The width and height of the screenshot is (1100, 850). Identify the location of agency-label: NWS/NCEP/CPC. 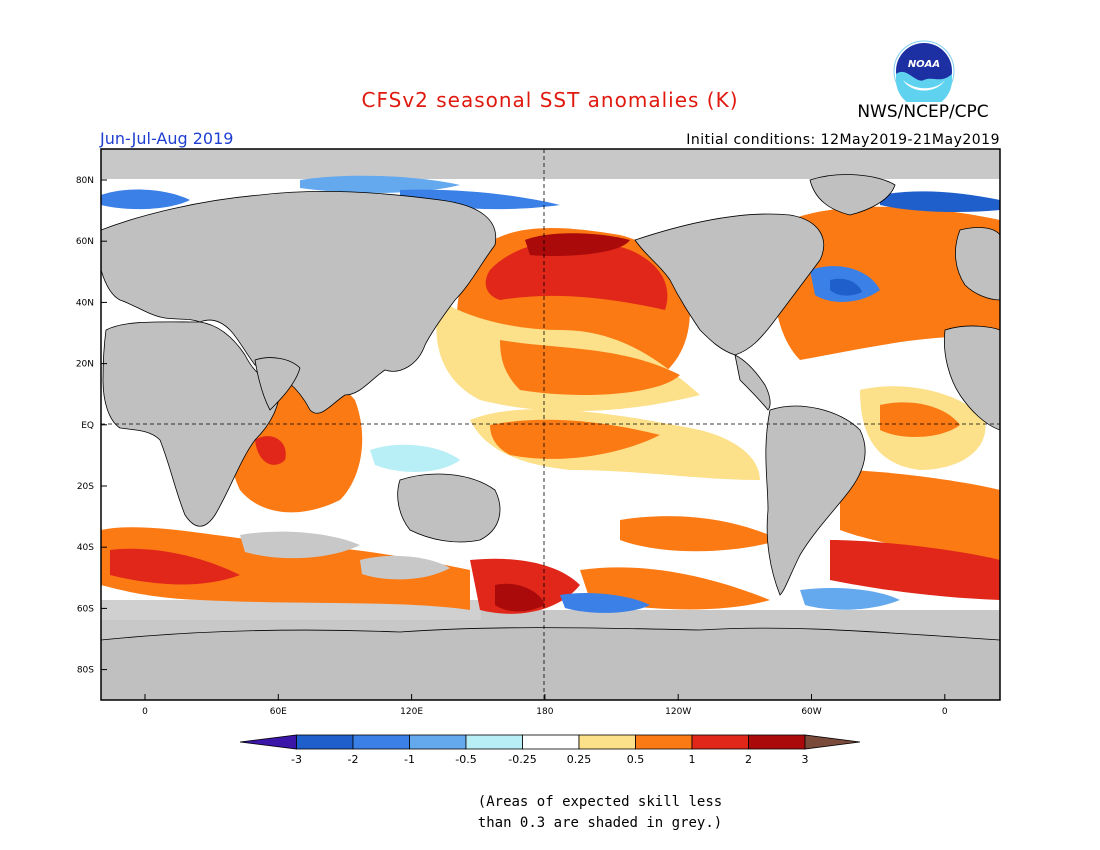
(923, 112).